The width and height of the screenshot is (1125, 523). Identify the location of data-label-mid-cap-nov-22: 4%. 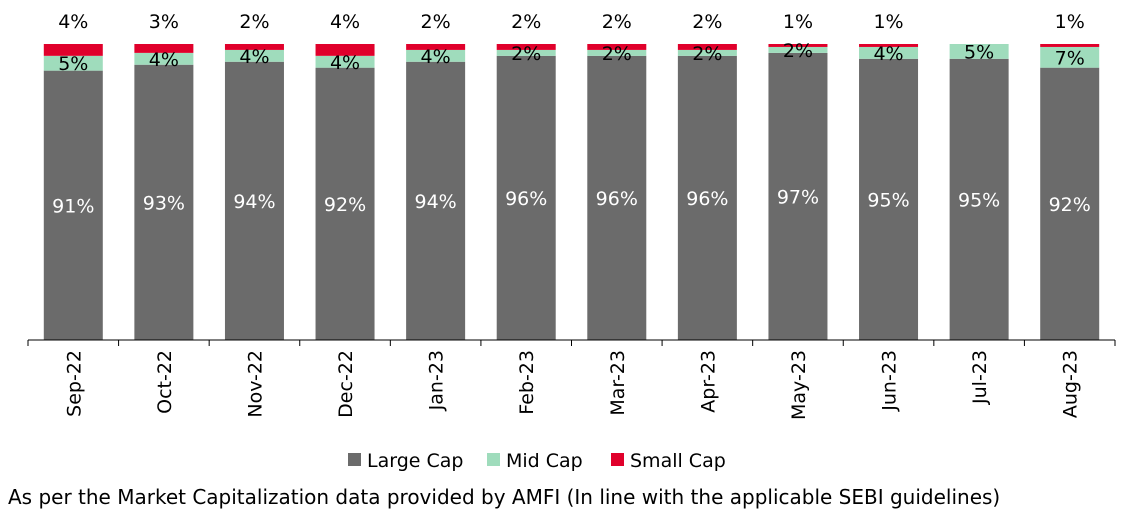
(254, 57).